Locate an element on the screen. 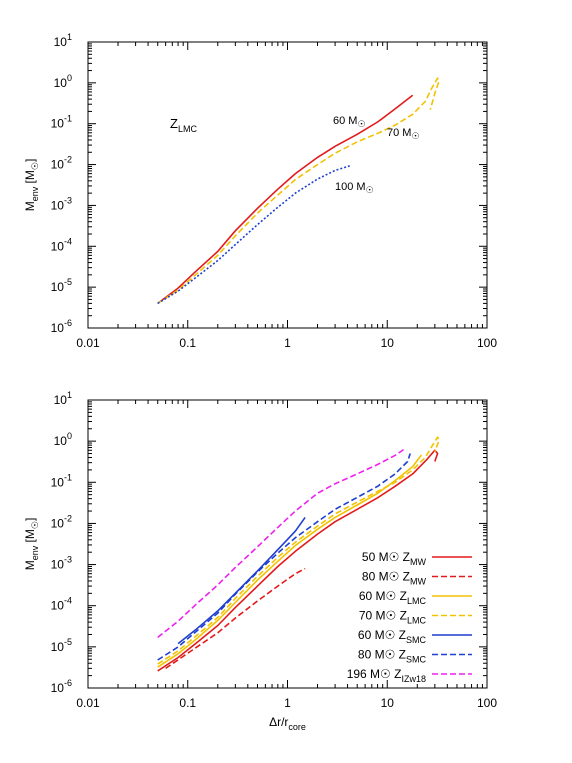  legend-label-2: 80 M☉ ZMW is located at coordinates (394, 578).